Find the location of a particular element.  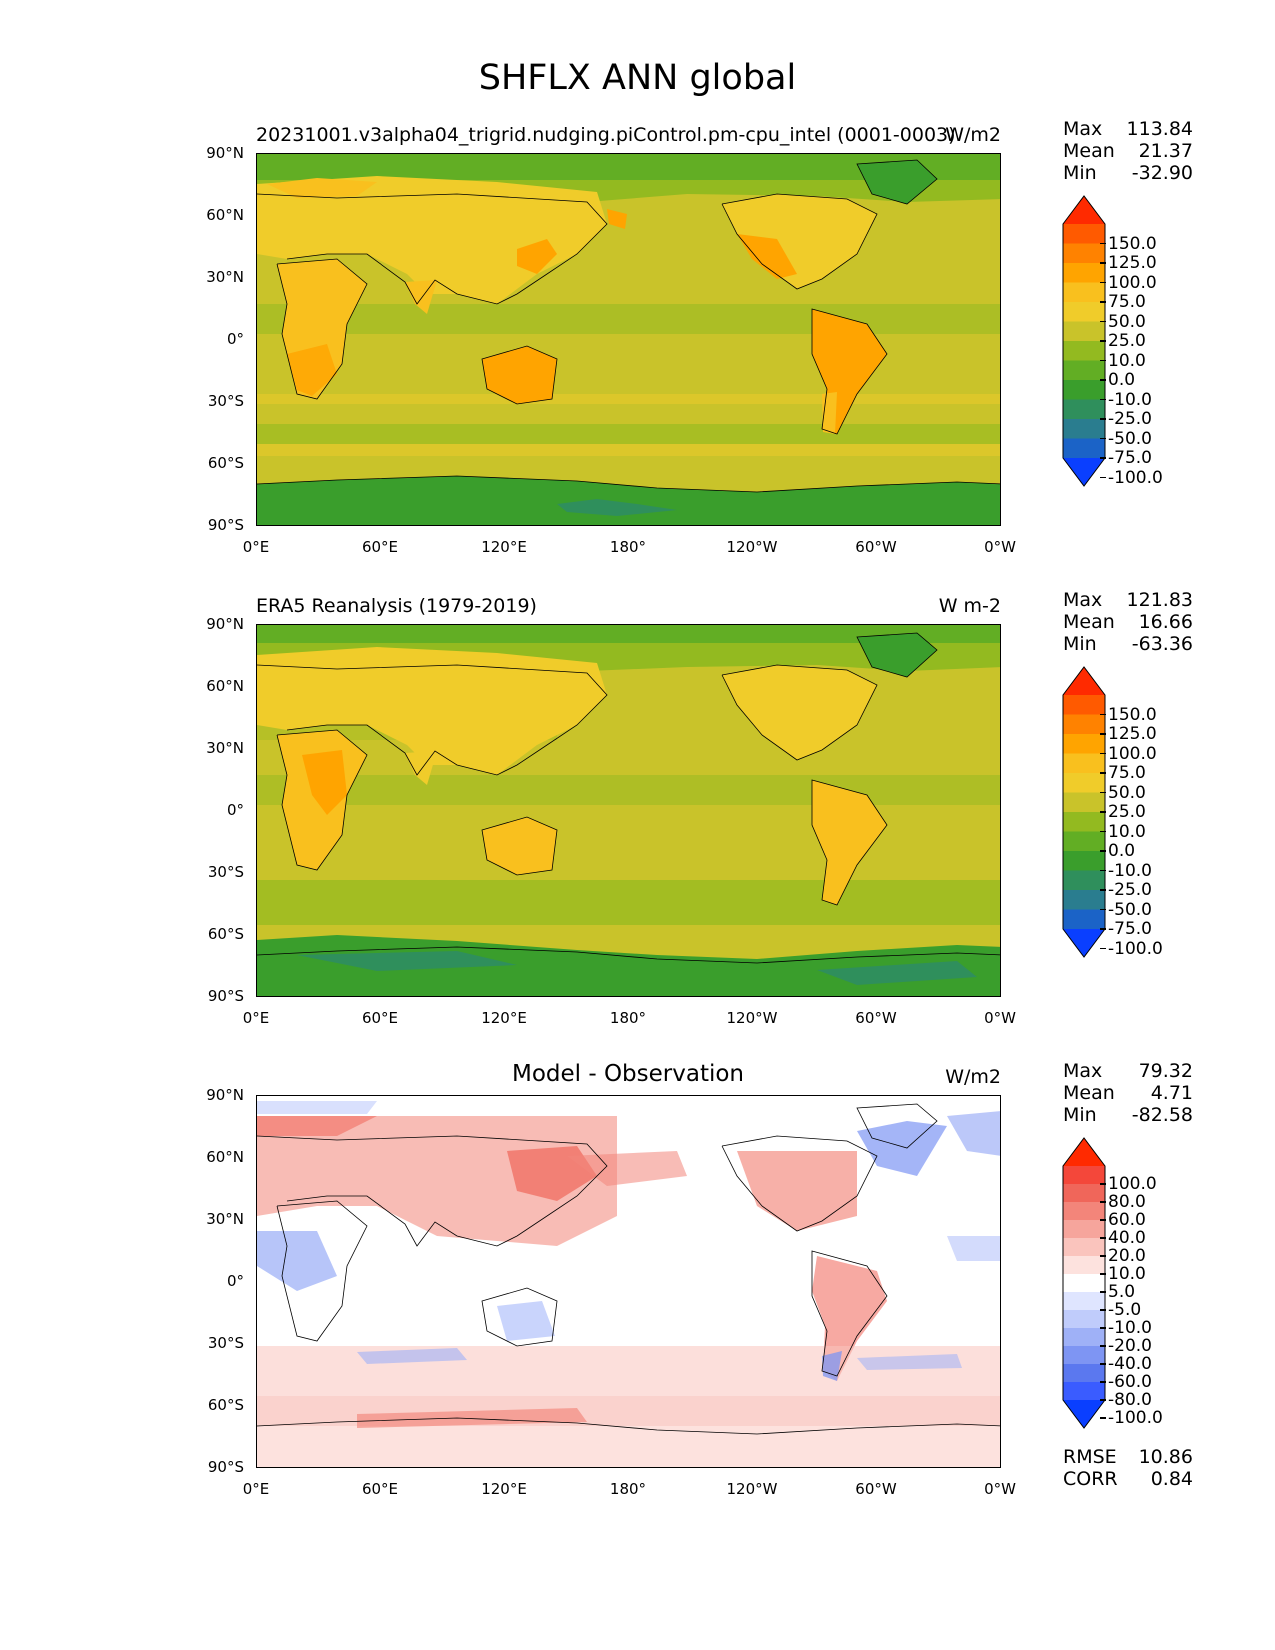

stat-value: 16.66 is located at coordinates (1165, 622).